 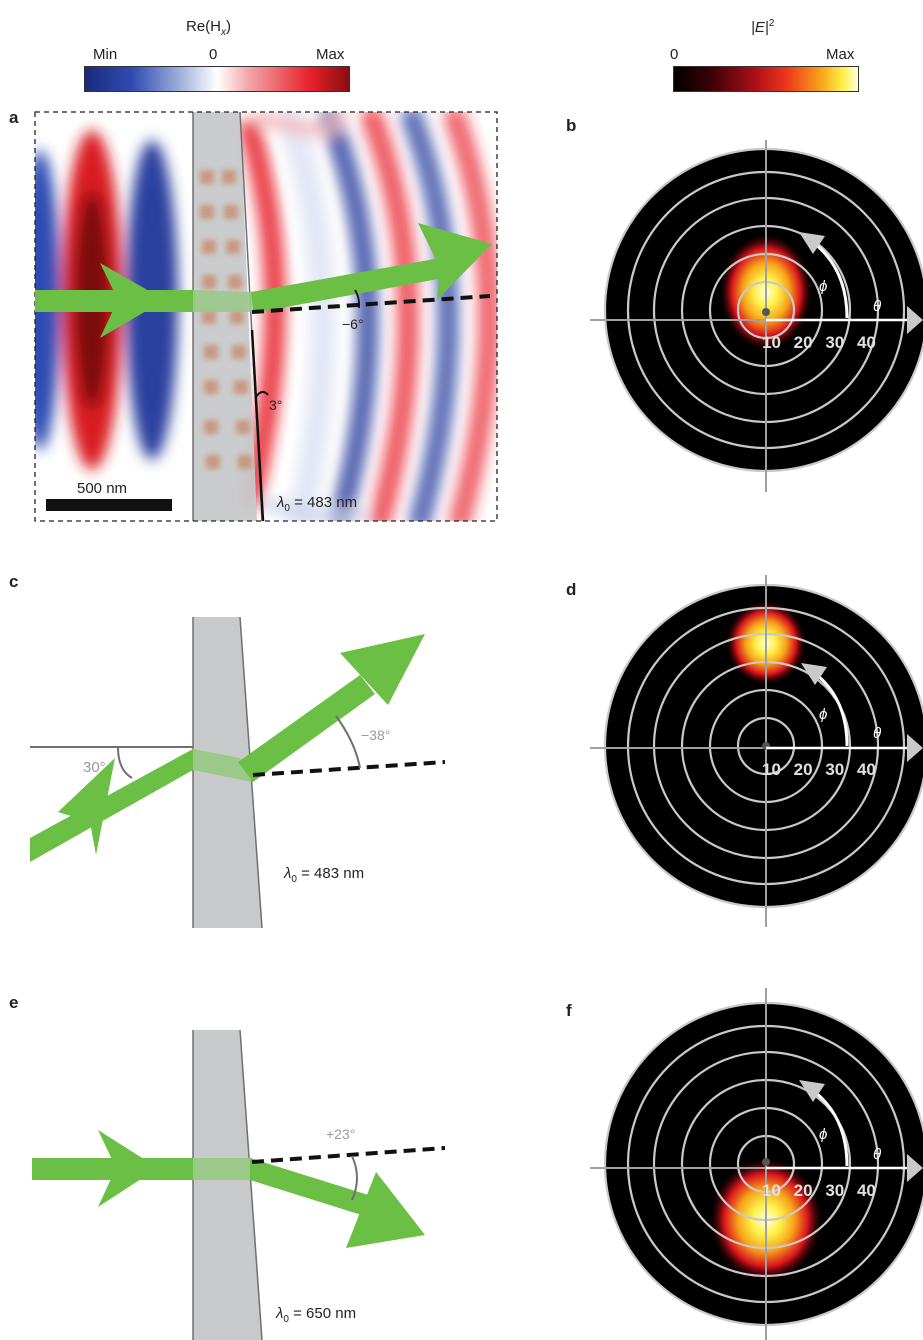 I want to click on panel-a-beam, so click(x=263, y=280).